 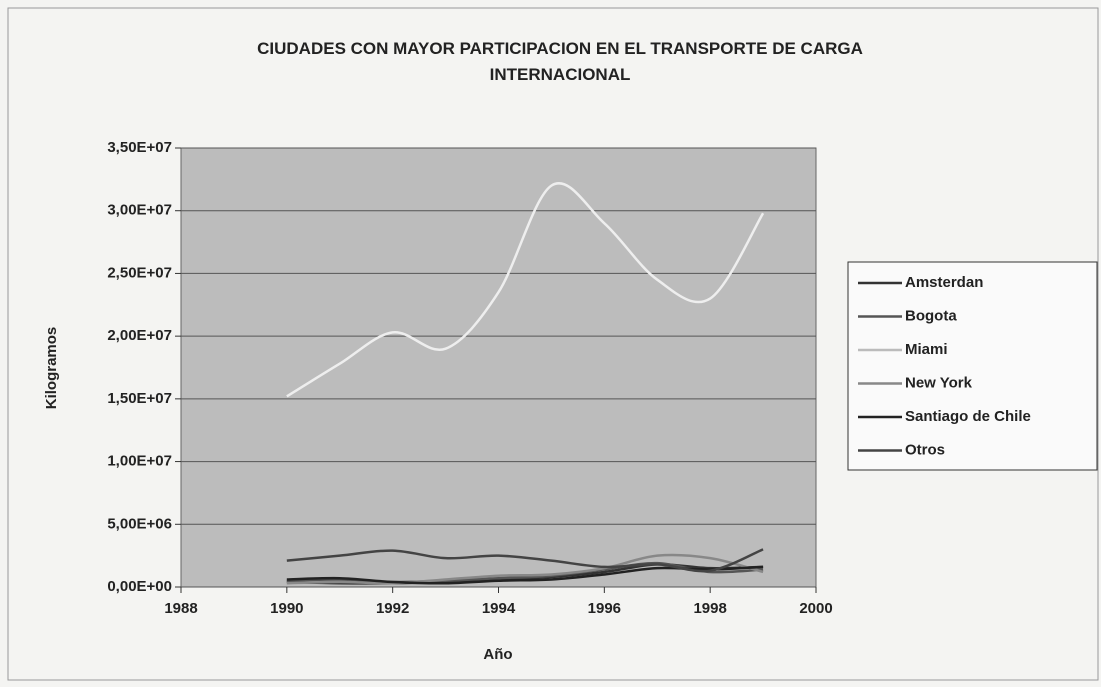 What do you see at coordinates (968, 416) in the screenshot?
I see `legend-label: Santiago de Chile` at bounding box center [968, 416].